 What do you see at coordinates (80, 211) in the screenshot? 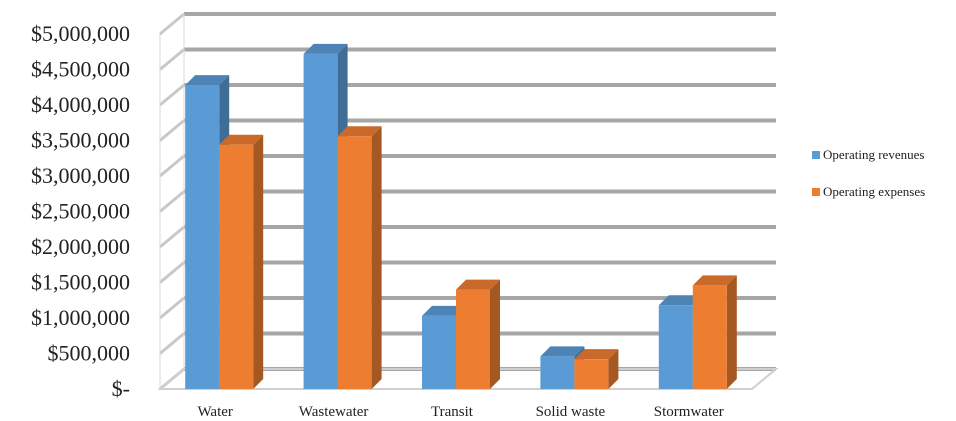
I see `y-tick-label: $2,500,000` at bounding box center [80, 211].